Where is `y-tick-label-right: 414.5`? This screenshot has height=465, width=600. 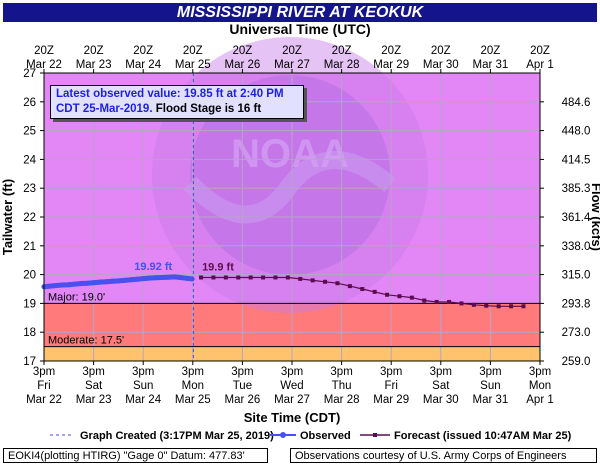 y-tick-label-right: 414.5 is located at coordinates (576, 160).